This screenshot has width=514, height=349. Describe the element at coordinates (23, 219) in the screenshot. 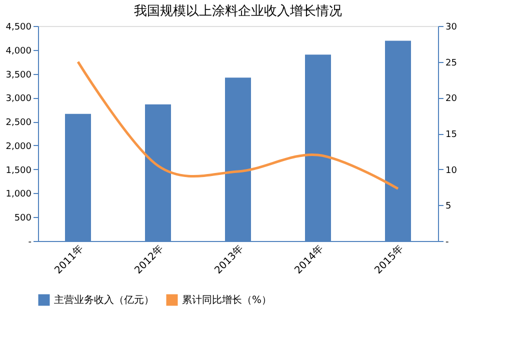

I see `y-tick-label: 500` at that location.